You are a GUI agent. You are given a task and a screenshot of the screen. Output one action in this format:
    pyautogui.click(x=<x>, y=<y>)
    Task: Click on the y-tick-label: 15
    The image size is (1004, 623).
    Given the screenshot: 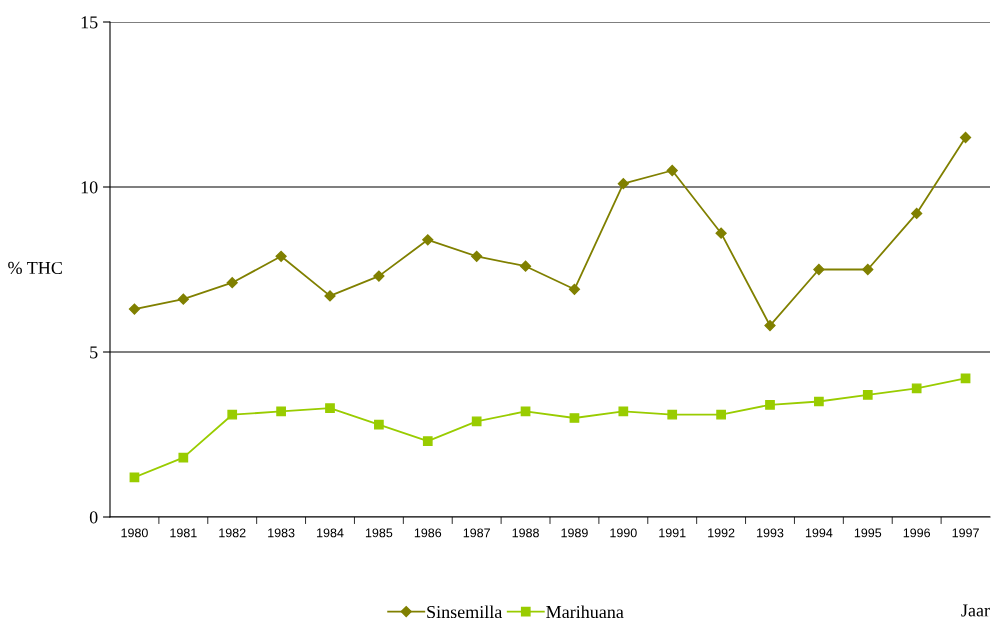 What is the action you would take?
    pyautogui.click(x=89, y=22)
    